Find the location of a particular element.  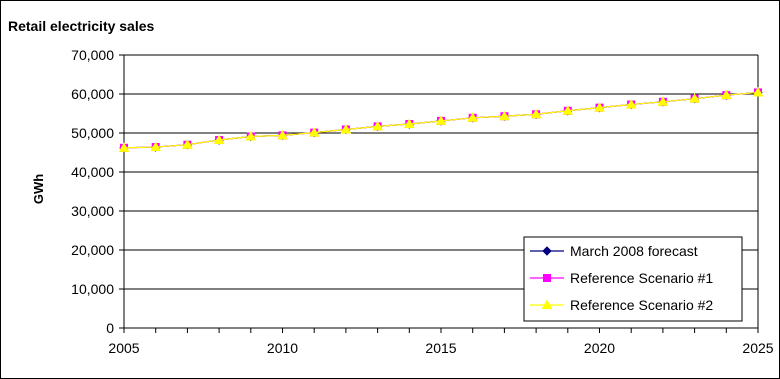

chart-title: Retail electricity sales is located at coordinates (81, 26).